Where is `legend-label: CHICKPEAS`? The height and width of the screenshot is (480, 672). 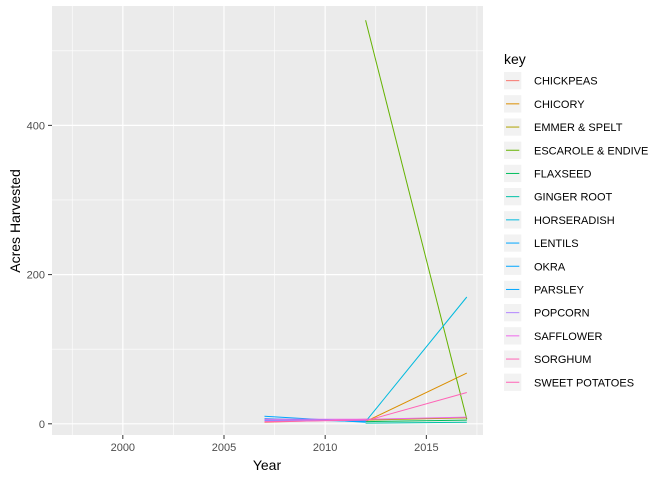
legend-label: CHICKPEAS is located at coordinates (566, 82).